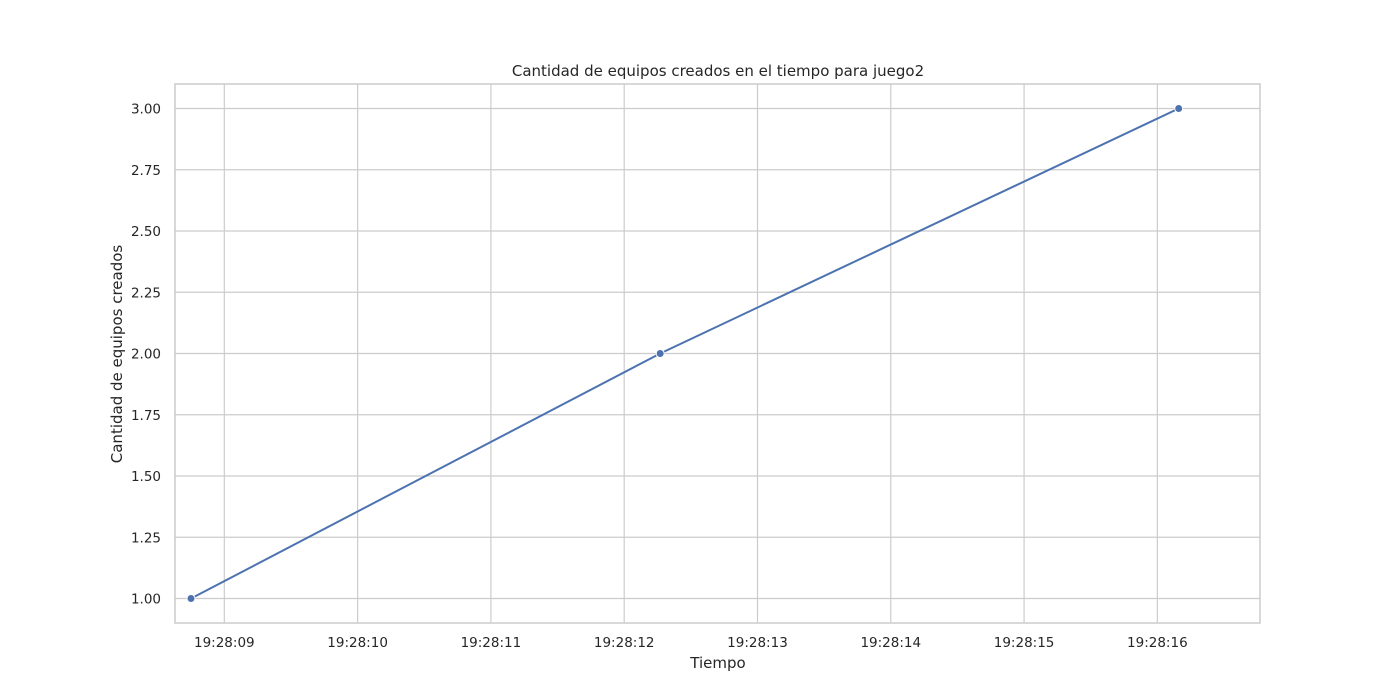  I want to click on y-tick-label: 2.75, so click(146, 171).